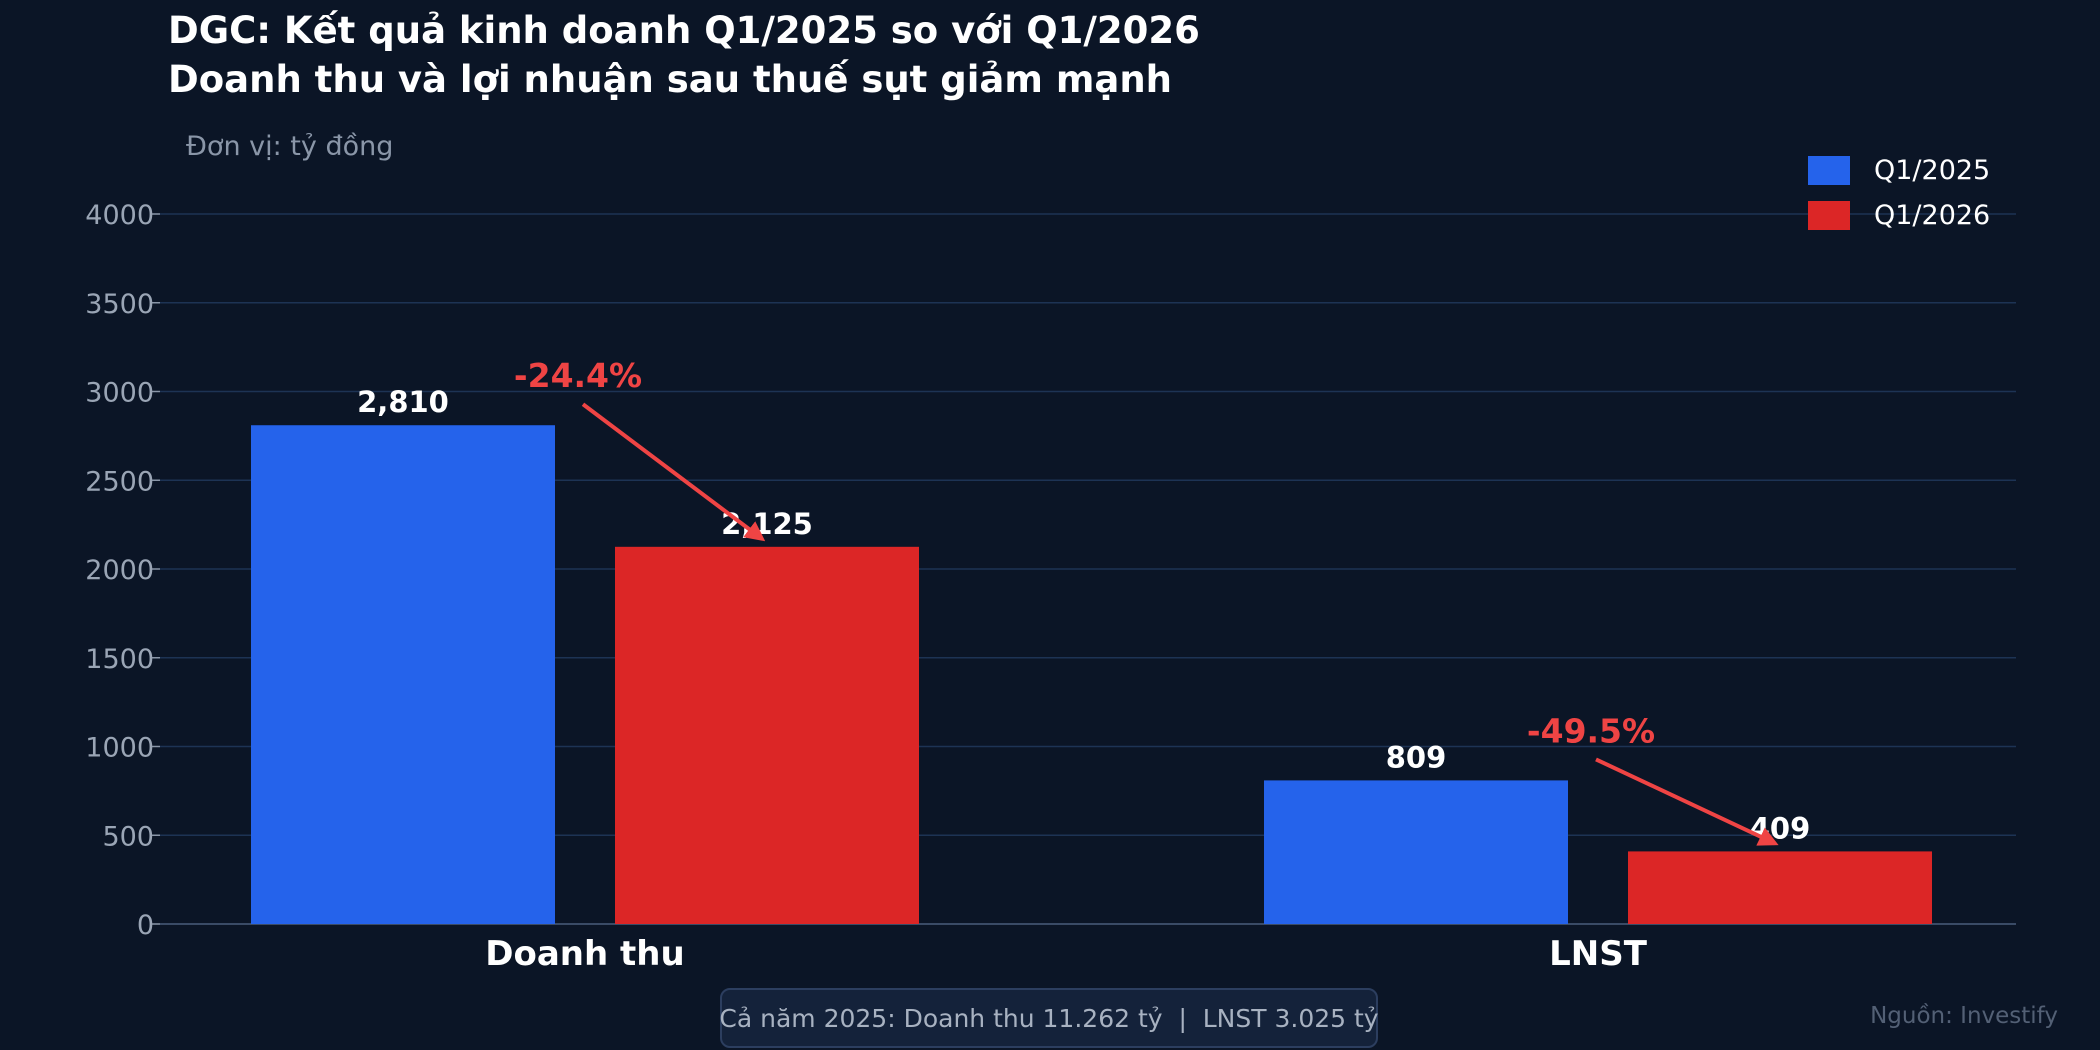 The image size is (2100, 1050). Describe the element at coordinates (1780, 887) in the screenshot. I see `bar-q1-2026-lnst` at that location.